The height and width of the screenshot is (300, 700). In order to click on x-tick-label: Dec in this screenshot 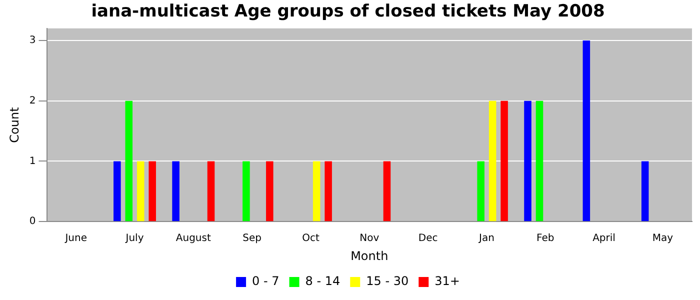, I will do `click(428, 238)`.